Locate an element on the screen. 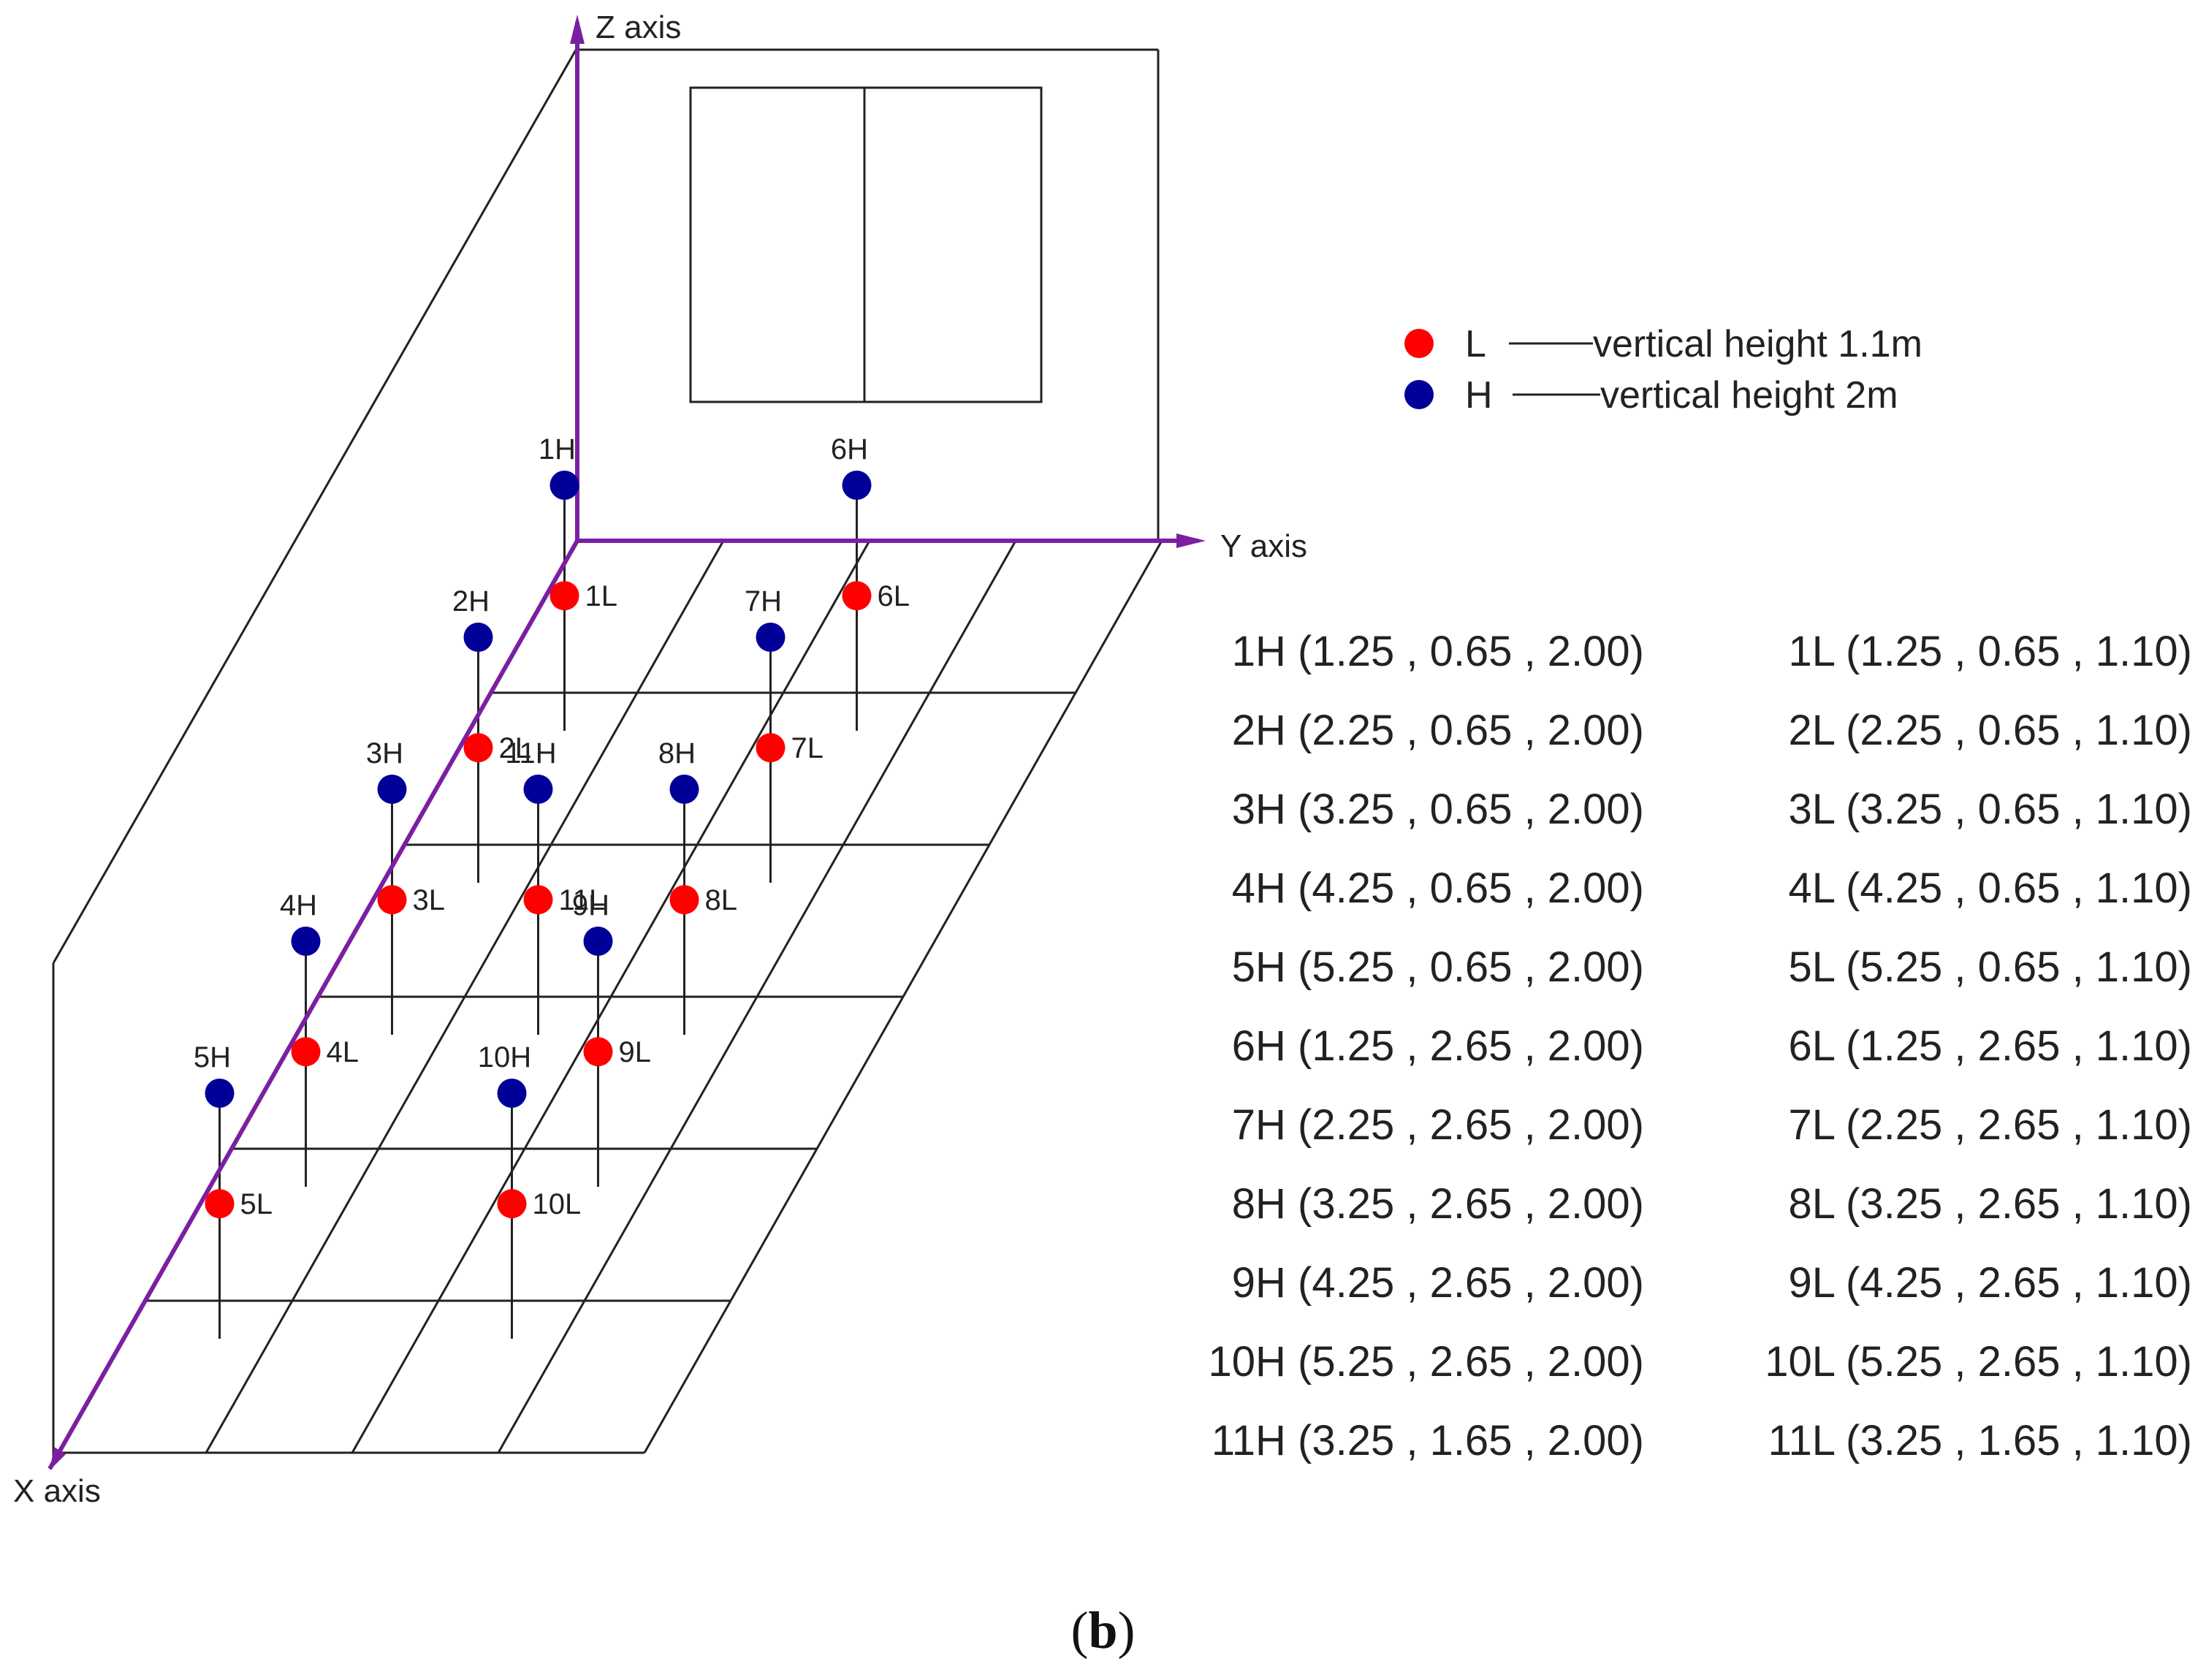 Image resolution: width=2206 pixels, height=1680 pixels. legend-h-symbol: H is located at coordinates (1479, 395).